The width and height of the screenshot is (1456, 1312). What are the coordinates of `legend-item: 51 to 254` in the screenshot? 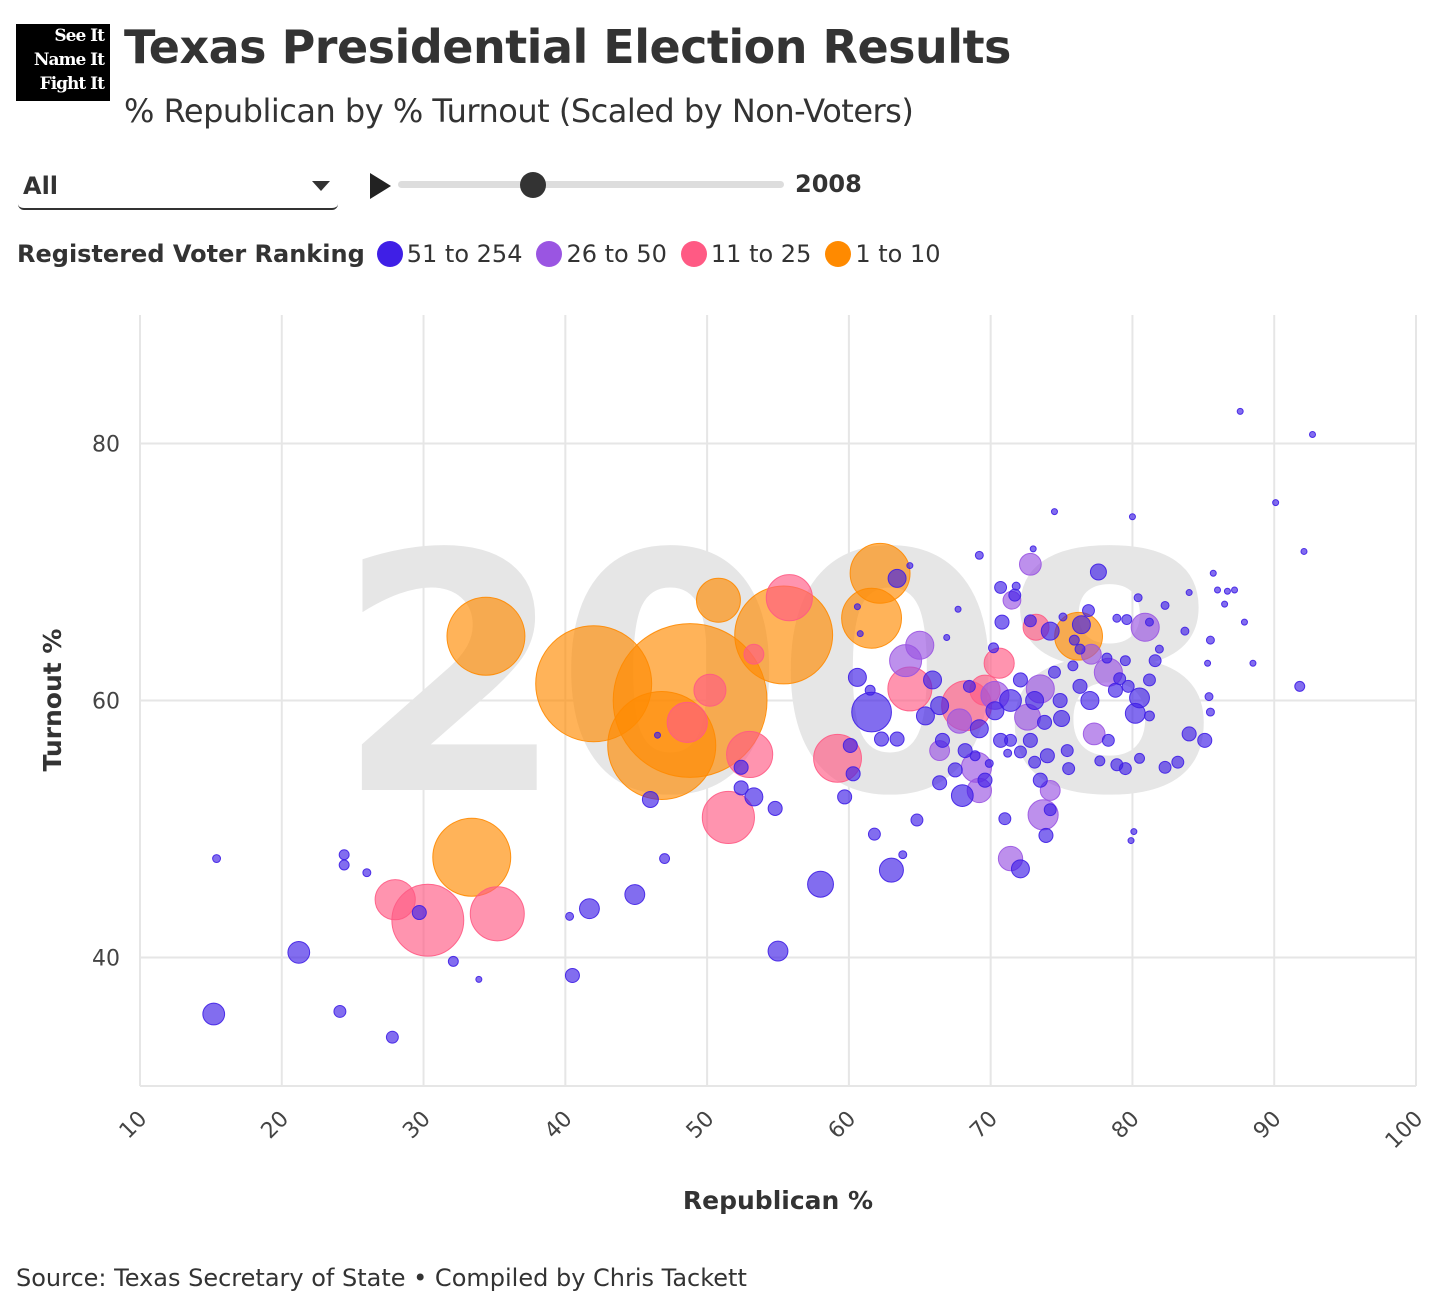 It's located at (449, 254).